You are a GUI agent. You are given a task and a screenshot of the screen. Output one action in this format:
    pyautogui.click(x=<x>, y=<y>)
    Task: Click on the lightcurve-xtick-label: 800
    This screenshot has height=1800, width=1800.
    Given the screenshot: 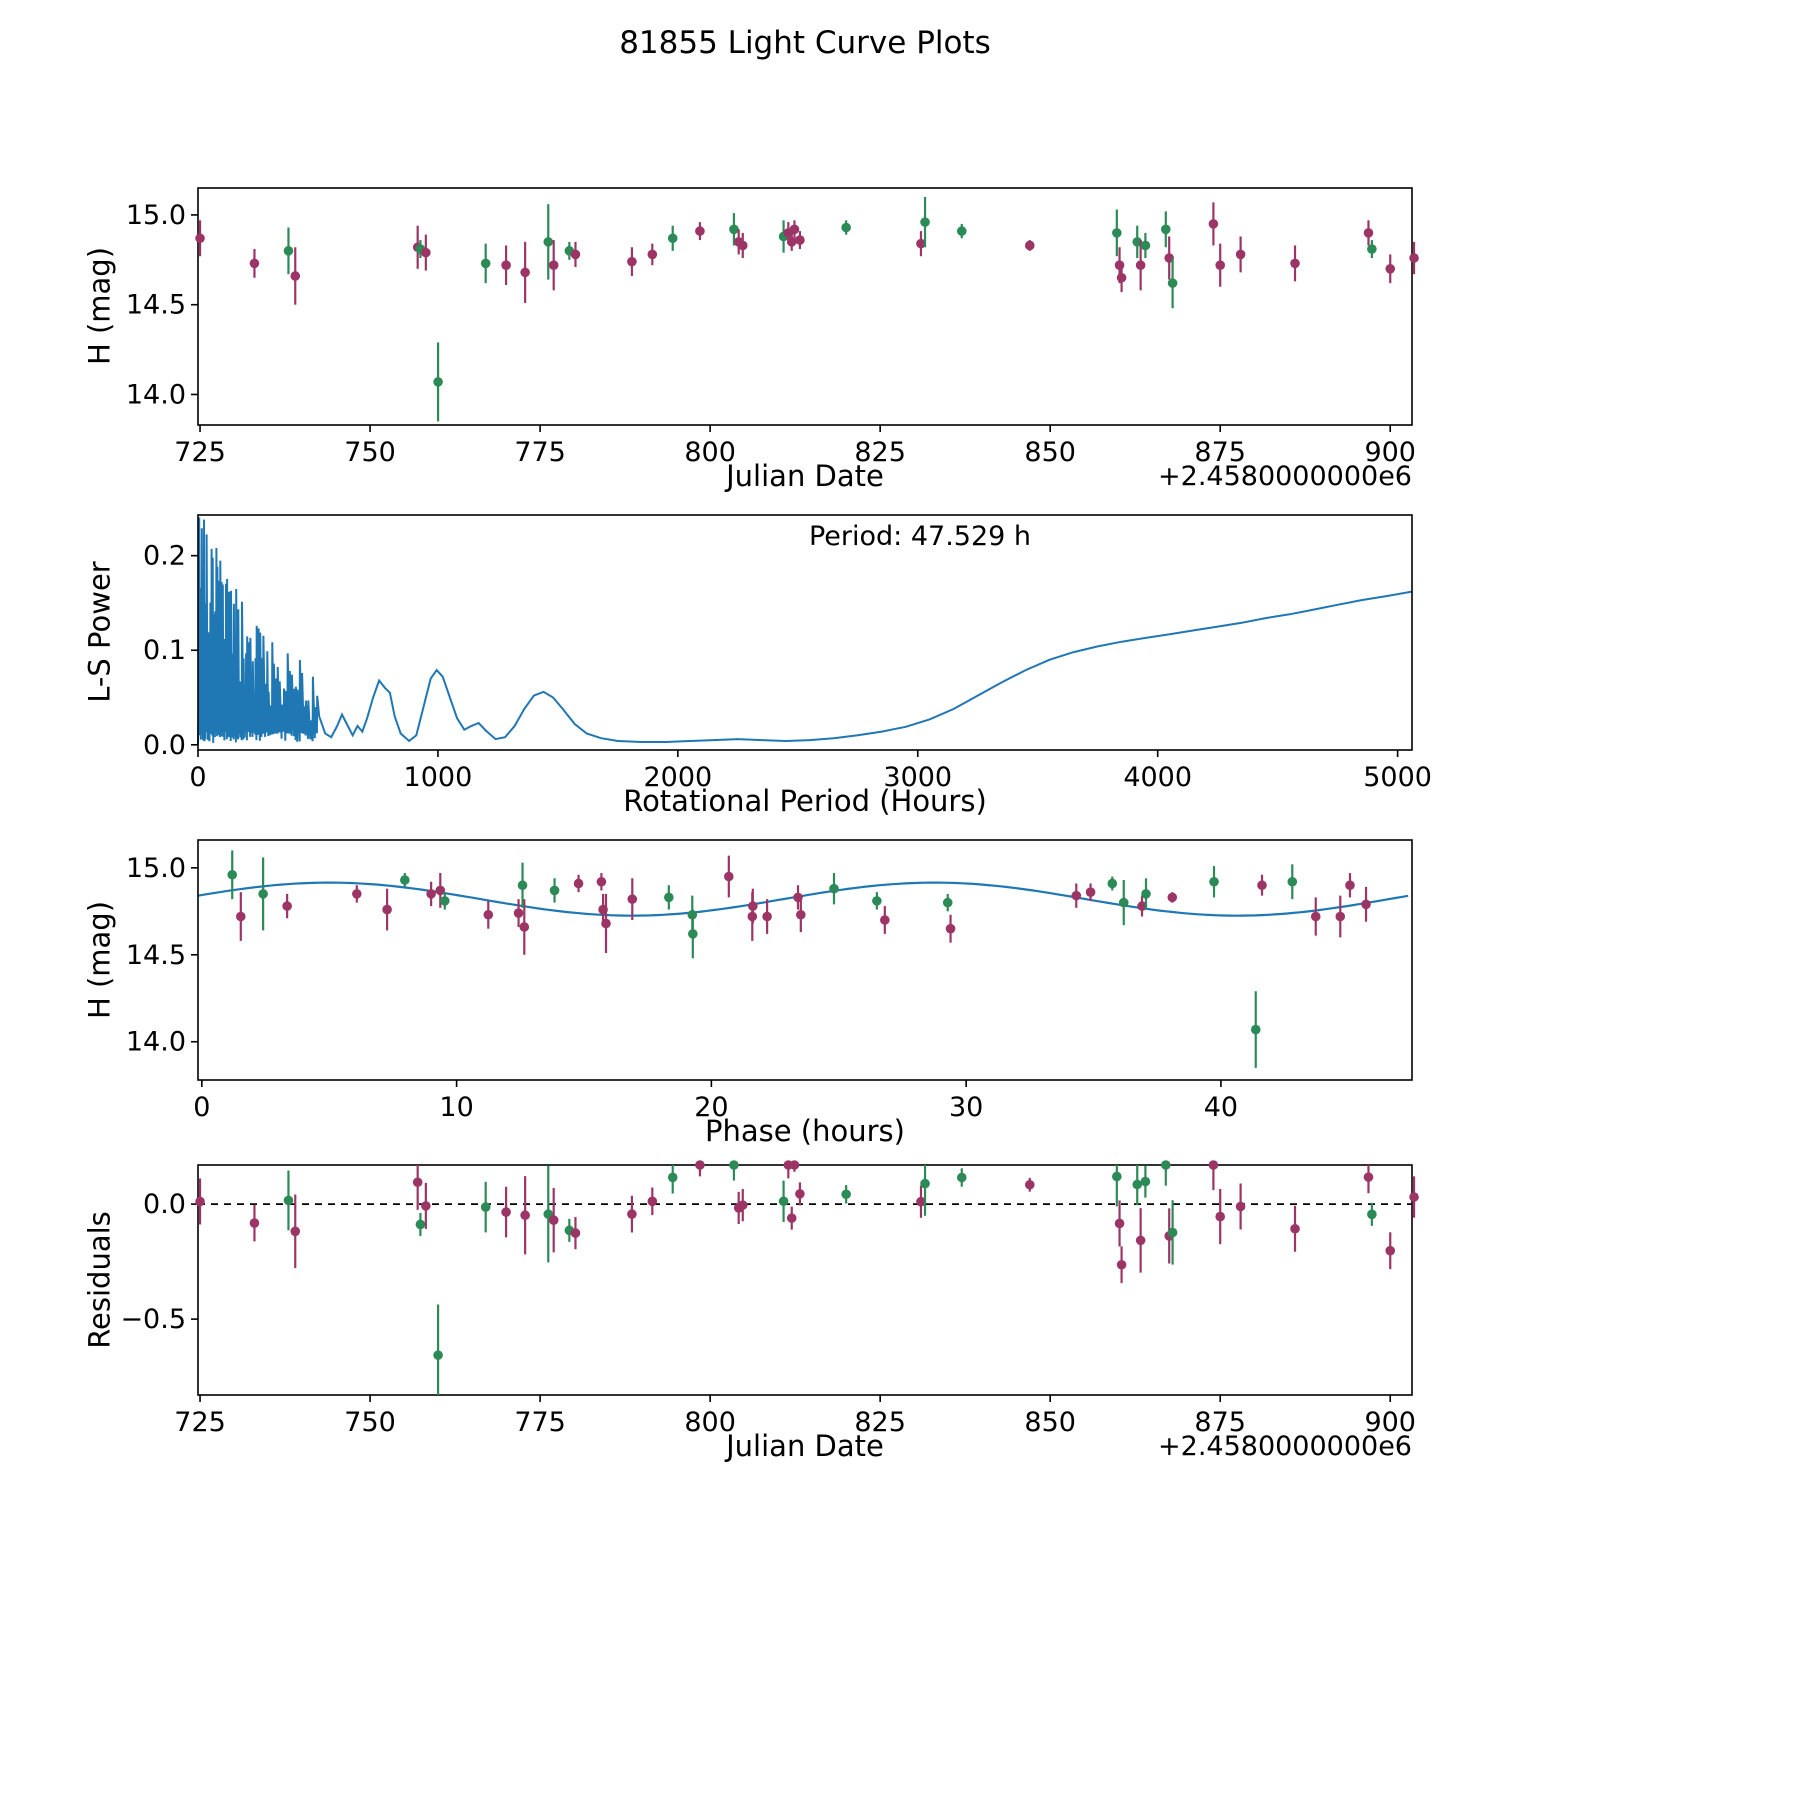 What is the action you would take?
    pyautogui.click(x=710, y=452)
    